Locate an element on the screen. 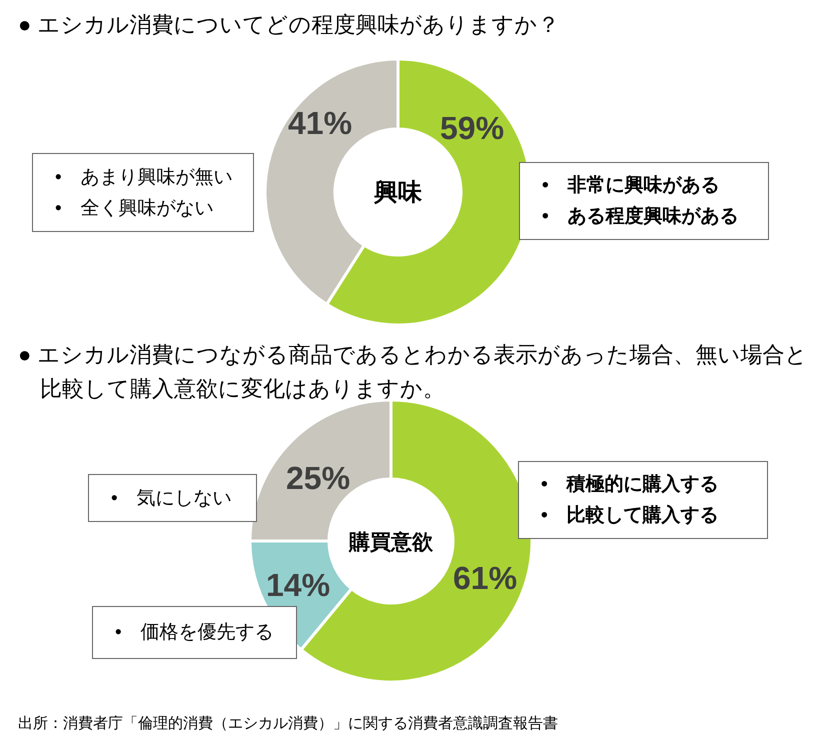  data-label: 59% is located at coordinates (472, 128).